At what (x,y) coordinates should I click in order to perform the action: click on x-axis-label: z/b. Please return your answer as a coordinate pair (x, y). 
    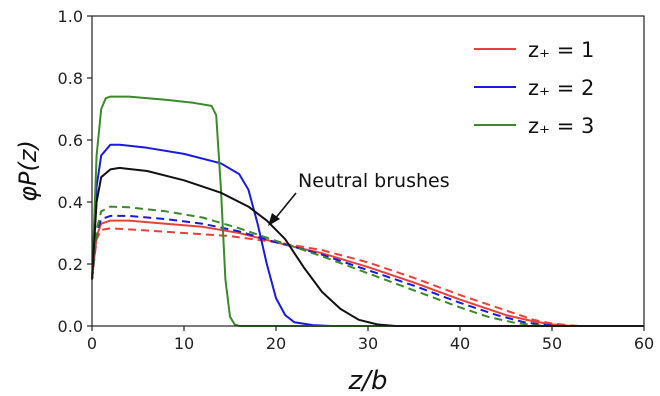
    Looking at the image, I should click on (368, 381).